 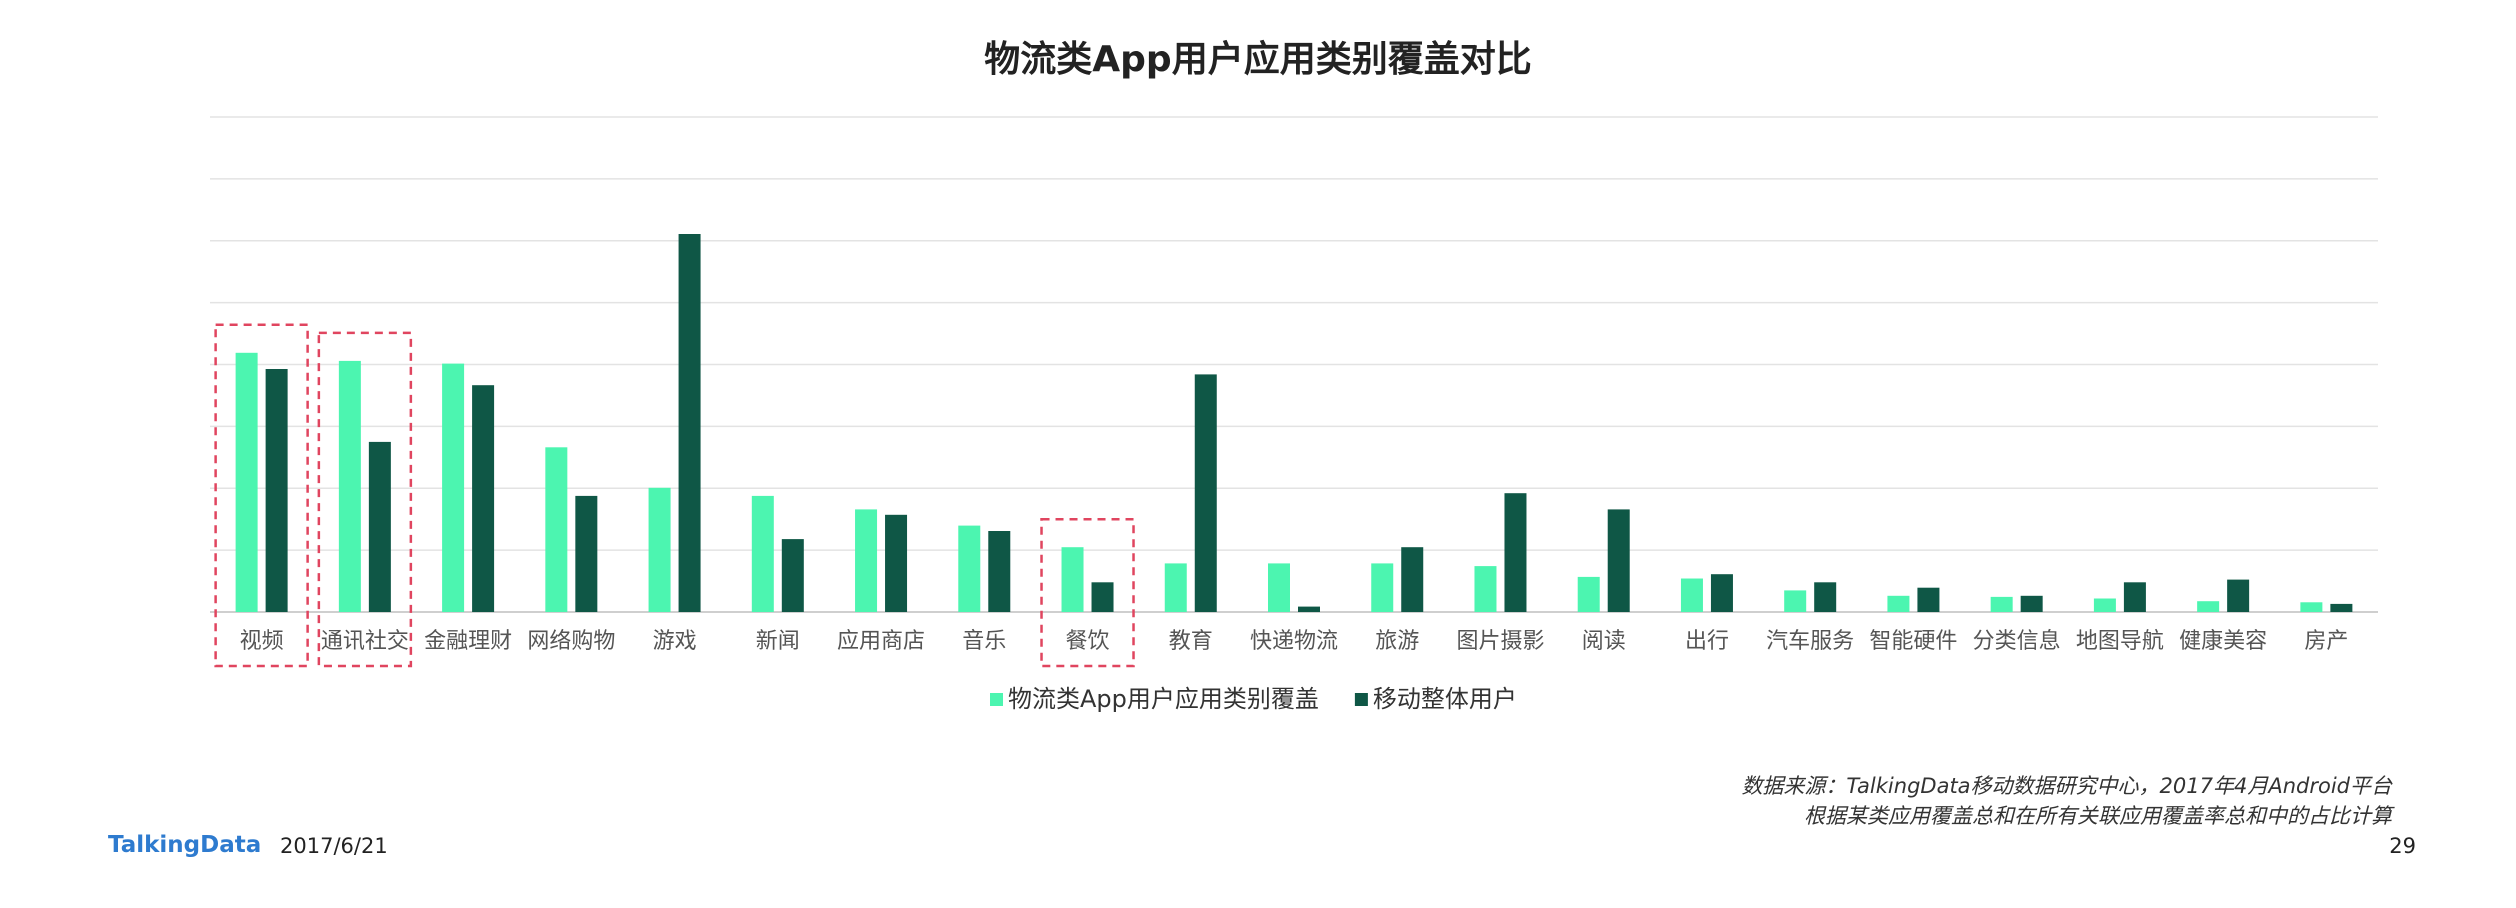 What do you see at coordinates (1163, 699) in the screenshot?
I see `legend-label-1: 物流类App用户应用类别覆盖` at bounding box center [1163, 699].